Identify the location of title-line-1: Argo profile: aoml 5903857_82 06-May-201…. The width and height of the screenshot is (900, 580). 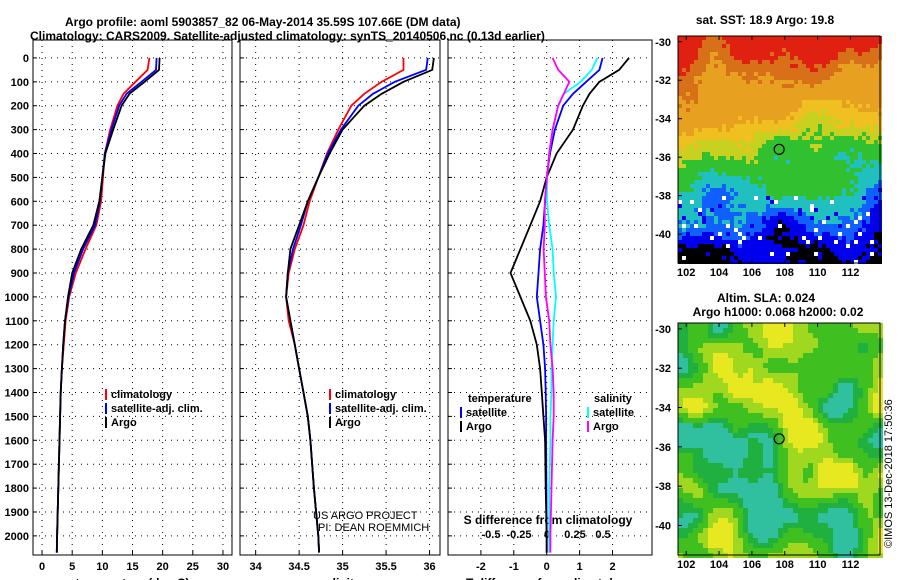
(263, 22).